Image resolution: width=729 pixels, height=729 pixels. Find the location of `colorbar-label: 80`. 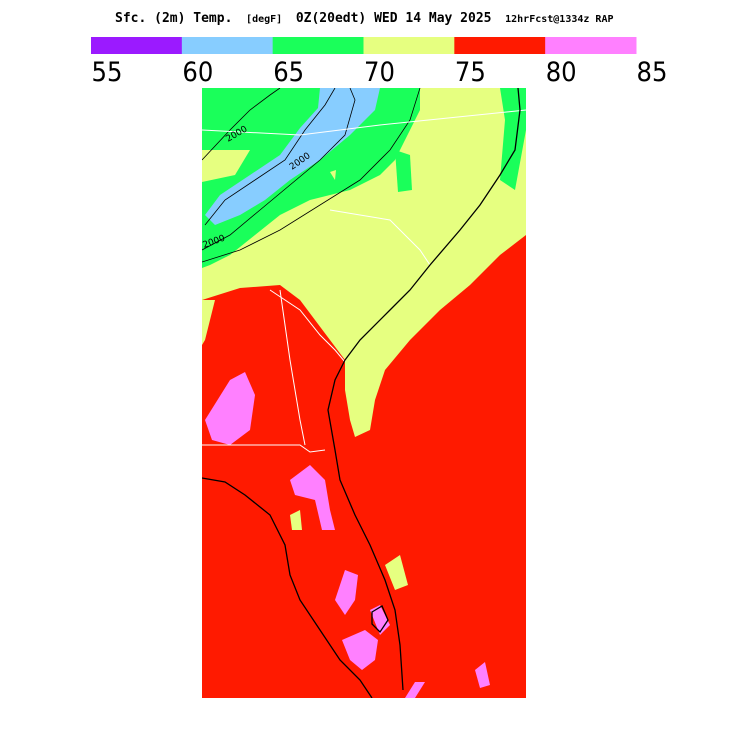

colorbar-label: 80 is located at coordinates (561, 72).